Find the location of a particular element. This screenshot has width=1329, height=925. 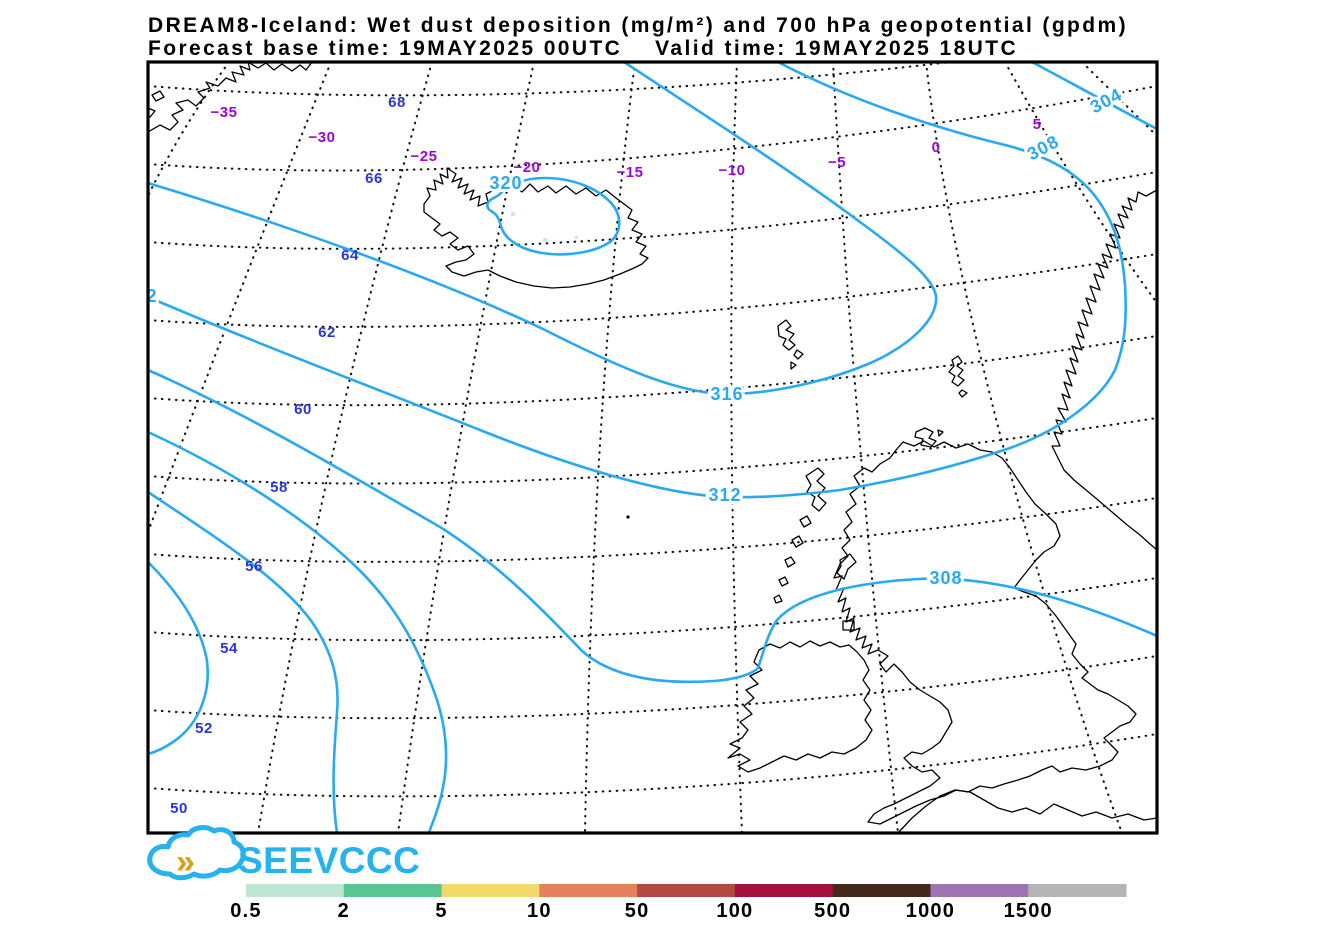

coastline-great-britain is located at coordinates (985, 632).